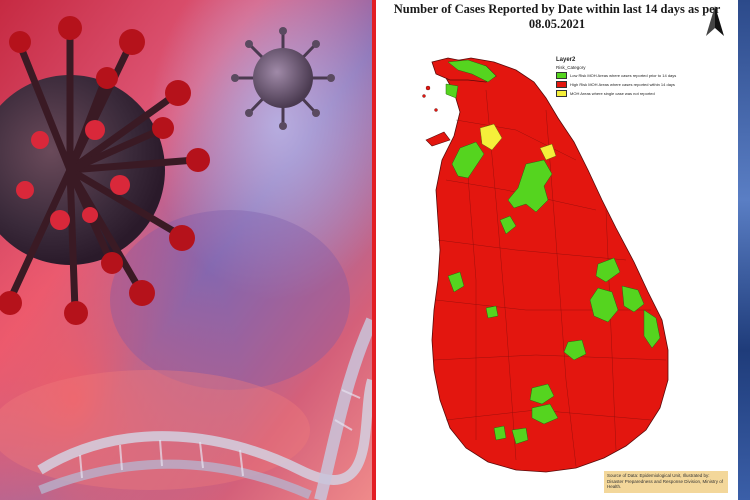 This screenshot has width=750, height=500. Describe the element at coordinates (561, 93) in the screenshot. I see `legend-swatch-no-case` at that location.